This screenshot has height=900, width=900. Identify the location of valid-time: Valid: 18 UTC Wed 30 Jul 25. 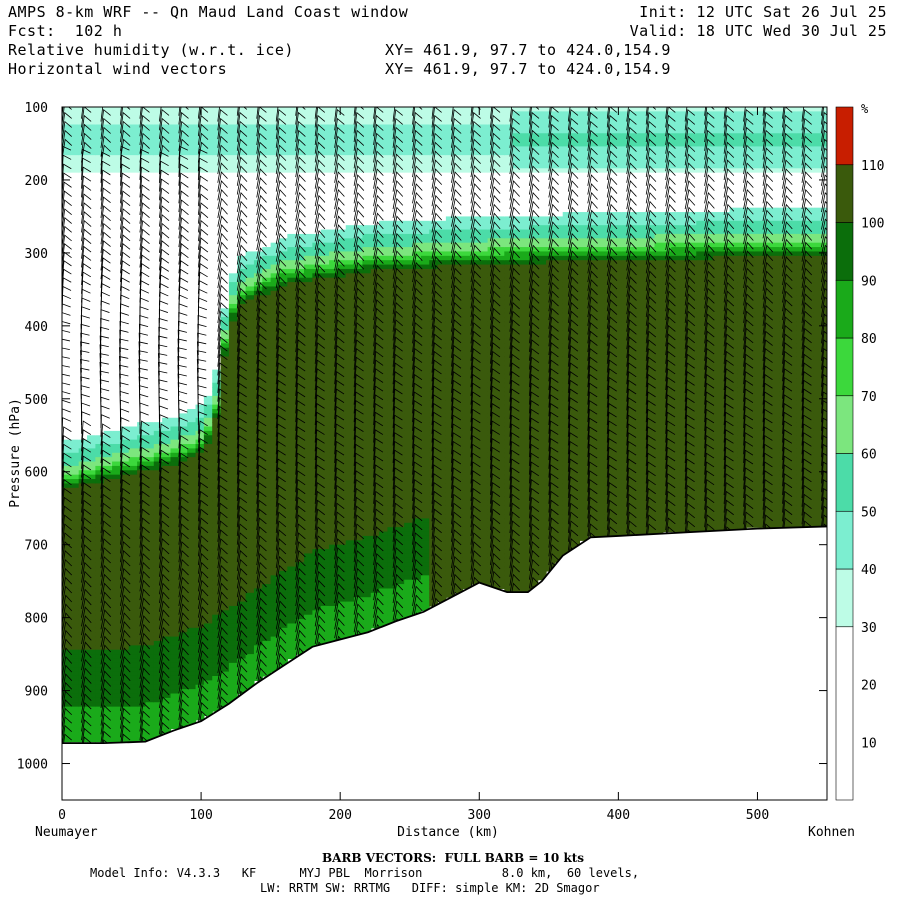
(758, 31).